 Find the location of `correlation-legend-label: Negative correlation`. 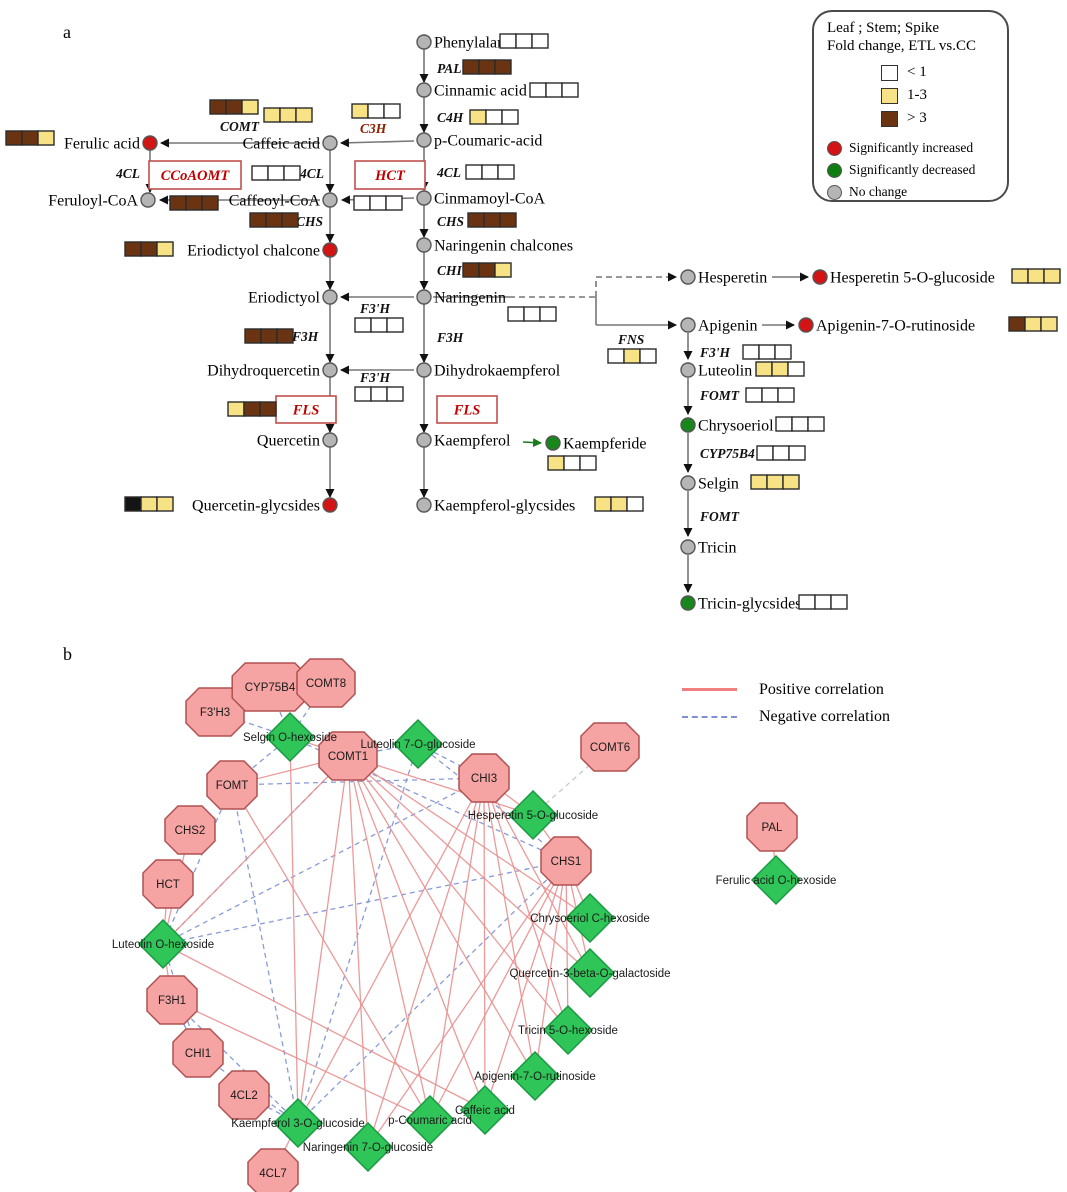

correlation-legend-label: Negative correlation is located at coordinates (825, 716).